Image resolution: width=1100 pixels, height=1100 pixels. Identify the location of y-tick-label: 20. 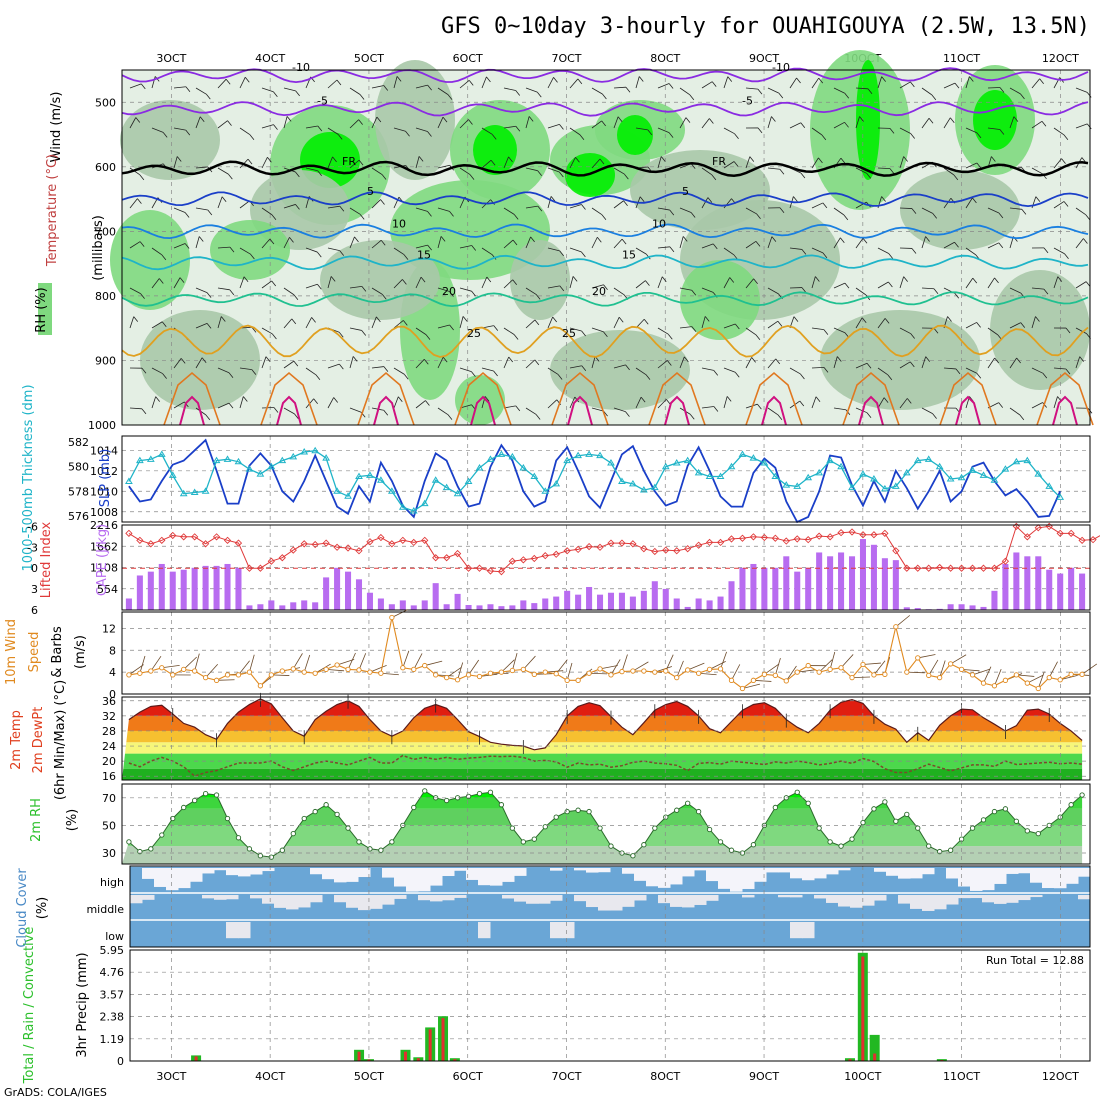
(109, 761).